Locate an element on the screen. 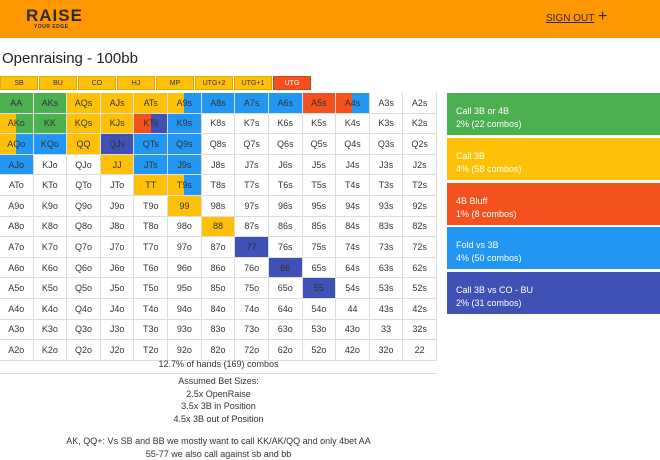 Image resolution: width=660 pixels, height=460 pixels. hand-cell: 82s is located at coordinates (420, 227).